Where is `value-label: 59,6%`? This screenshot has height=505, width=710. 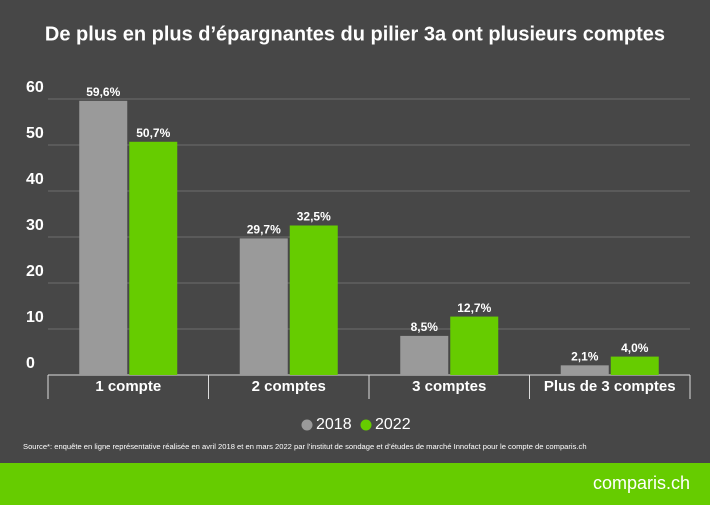
value-label: 59,6% is located at coordinates (103, 92).